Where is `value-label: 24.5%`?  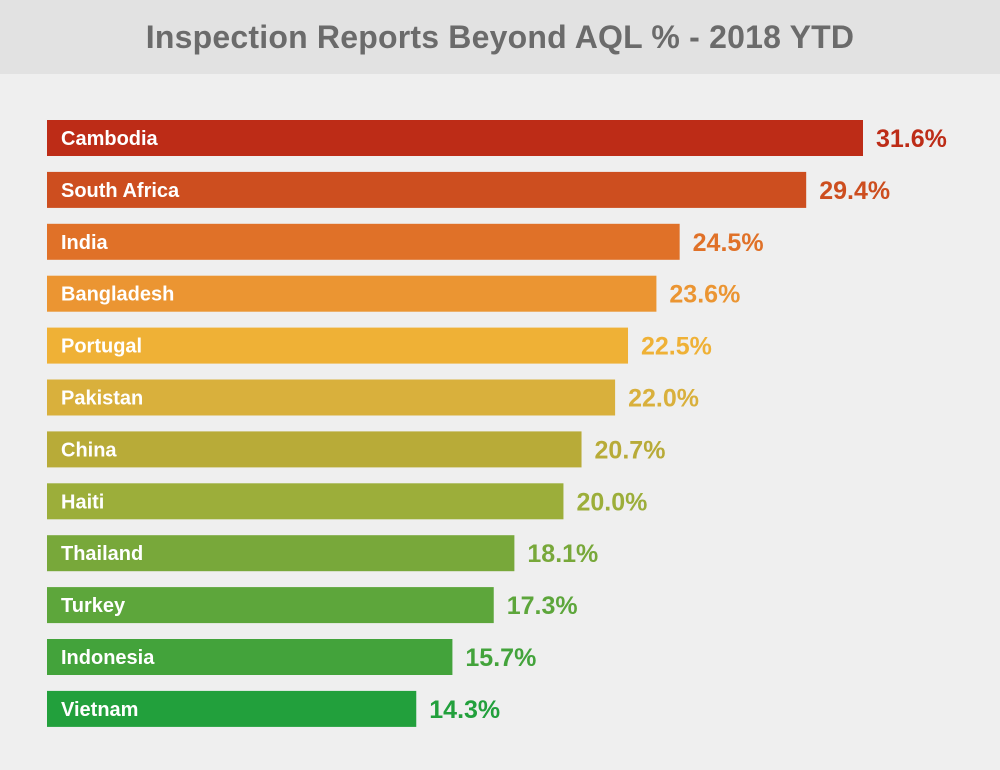 value-label: 24.5% is located at coordinates (728, 243).